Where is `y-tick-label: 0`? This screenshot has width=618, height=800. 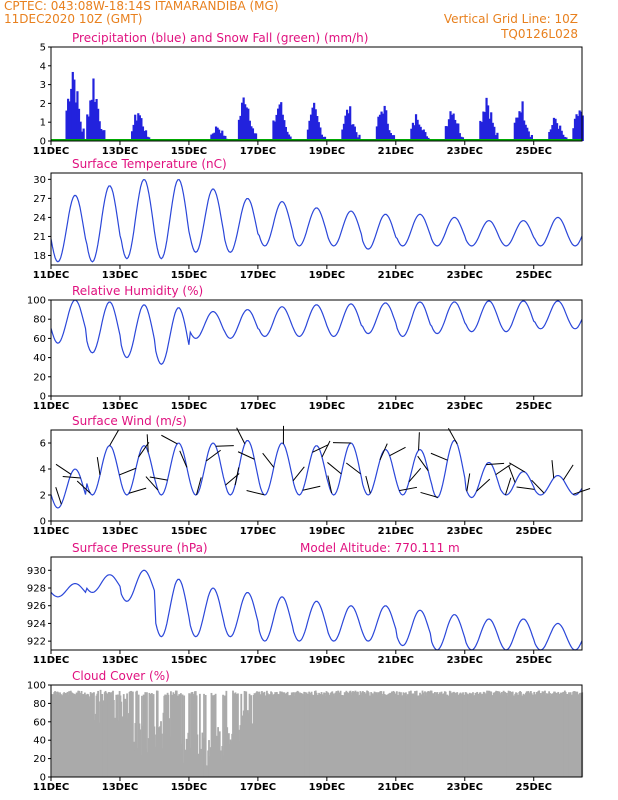 y-tick-label: 0 is located at coordinates (43, 522).